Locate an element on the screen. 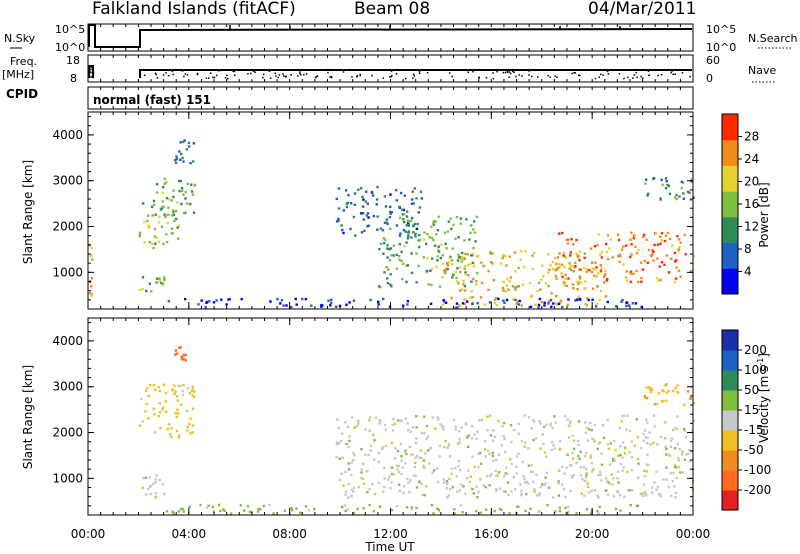  nave-label: Nave is located at coordinates (762, 70).